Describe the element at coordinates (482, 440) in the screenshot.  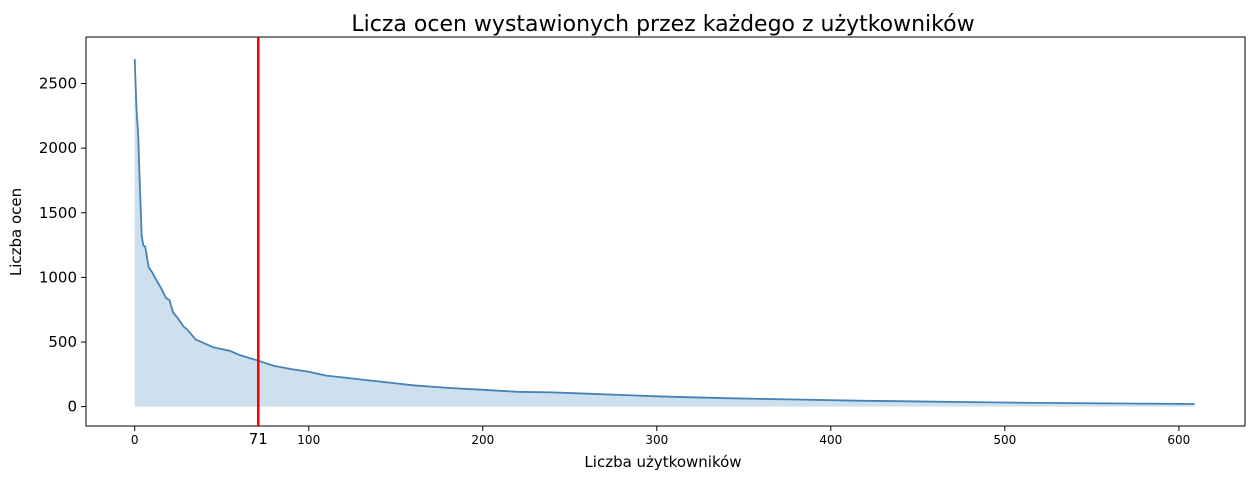
I see `x-tick-label: 200` at that location.